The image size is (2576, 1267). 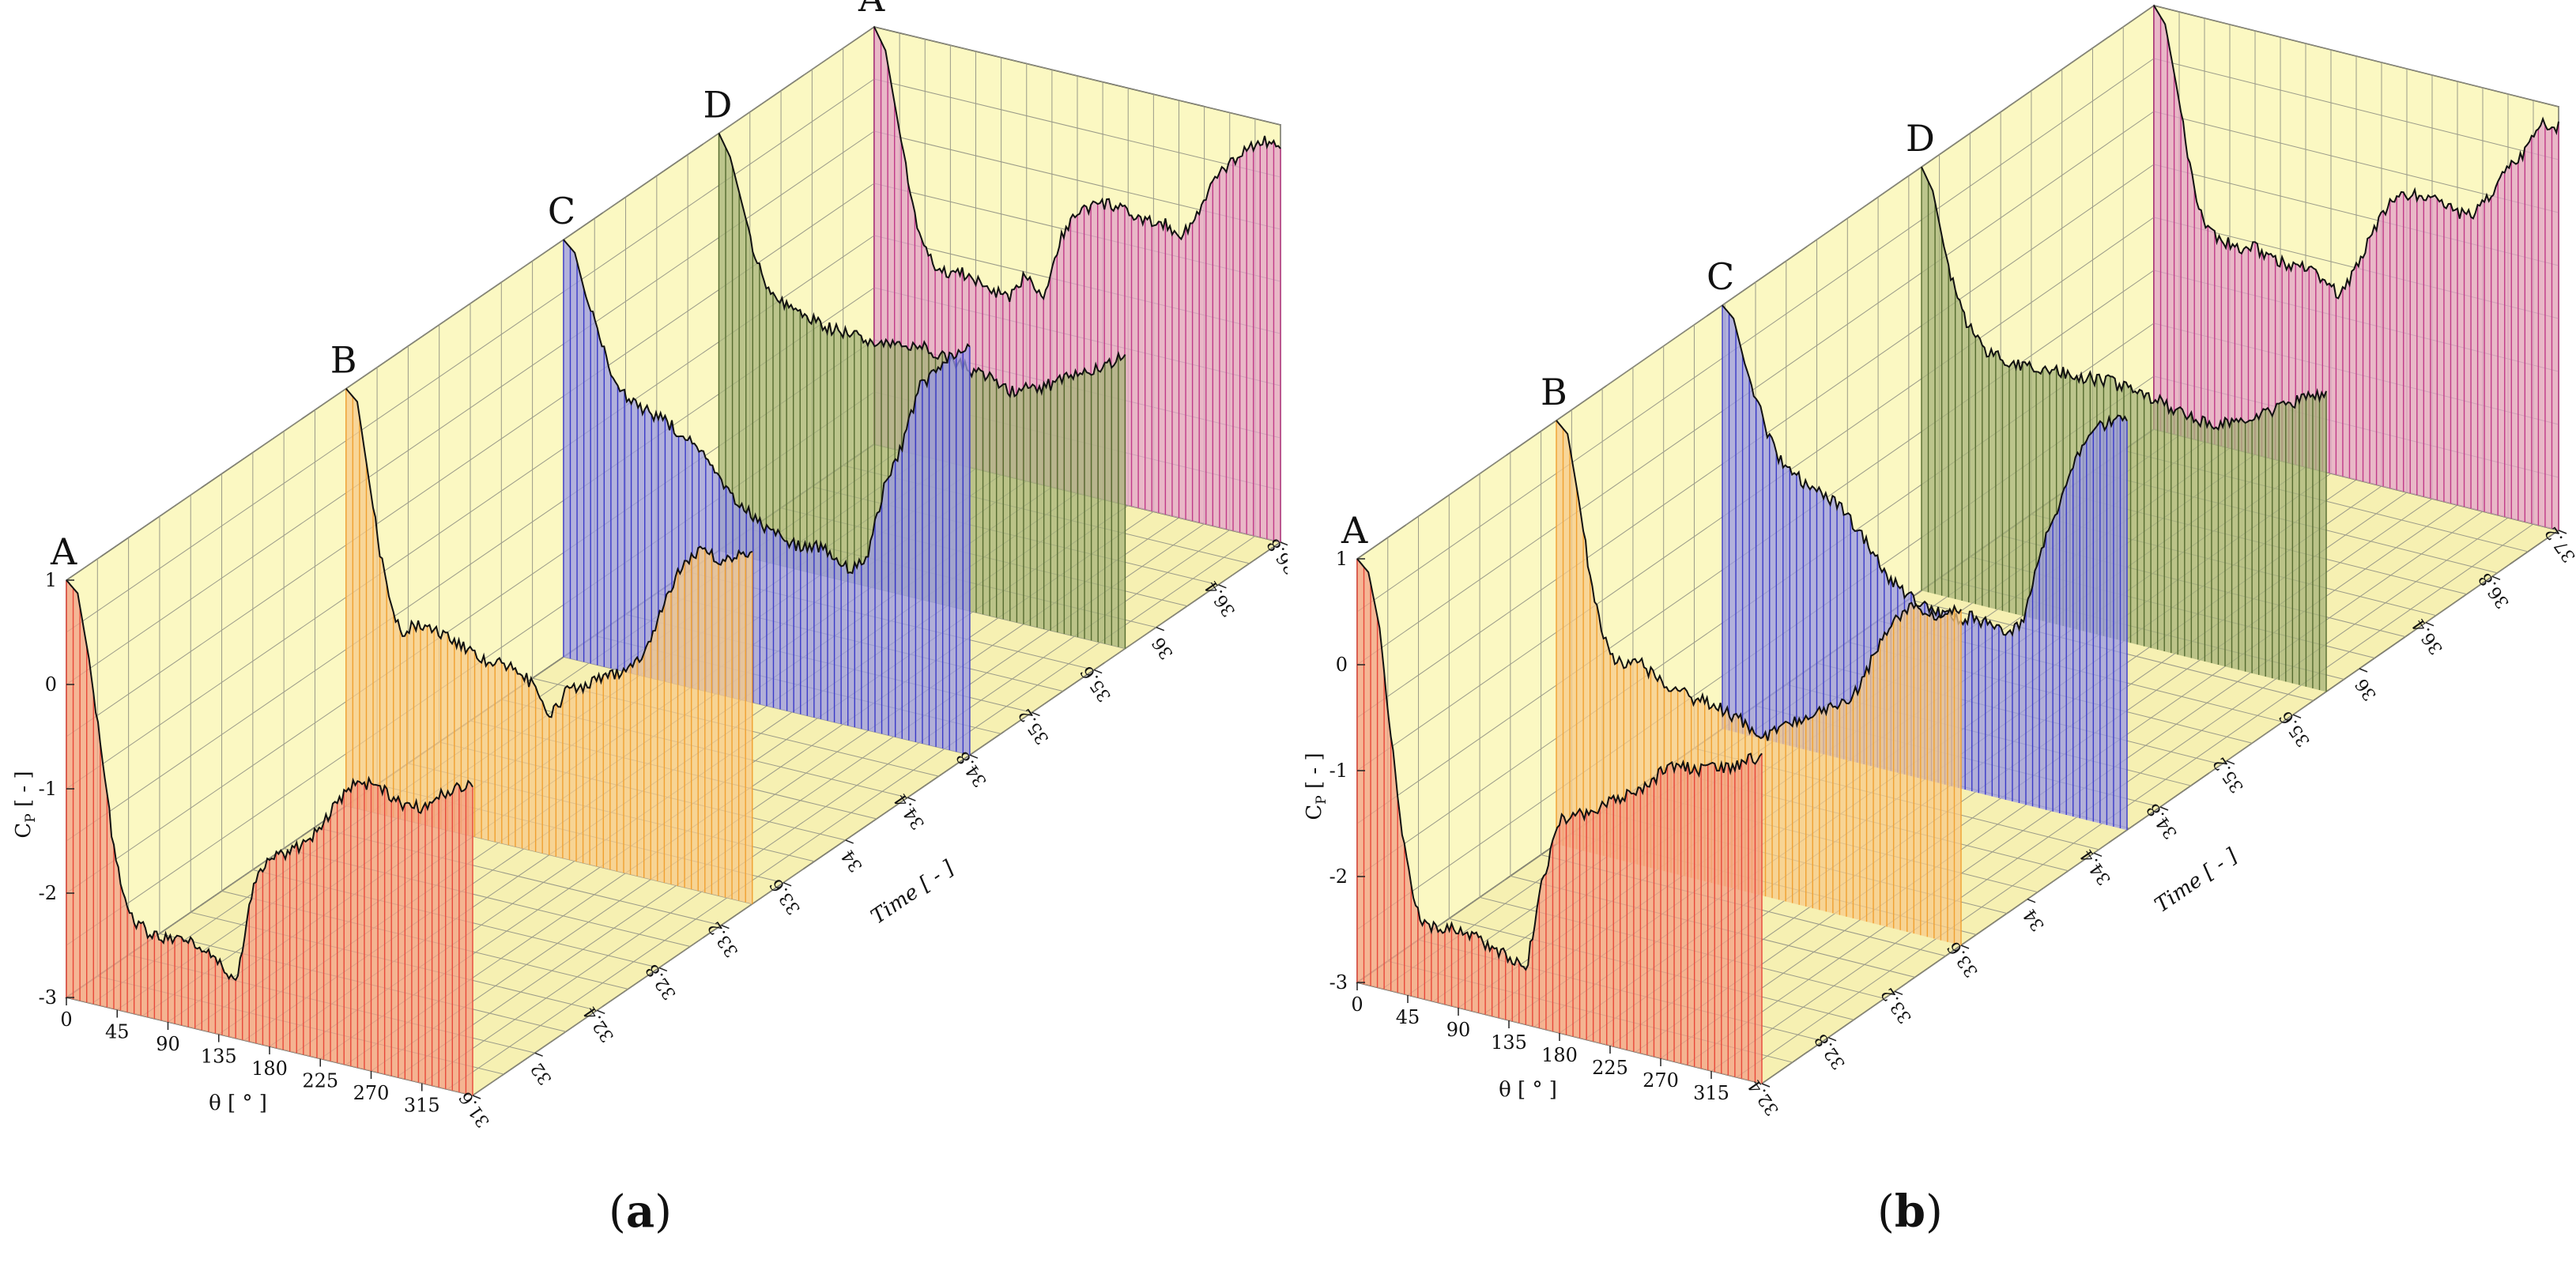 What do you see at coordinates (1763, 1097) in the screenshot?
I see `time-tick-label: 32.4` at bounding box center [1763, 1097].